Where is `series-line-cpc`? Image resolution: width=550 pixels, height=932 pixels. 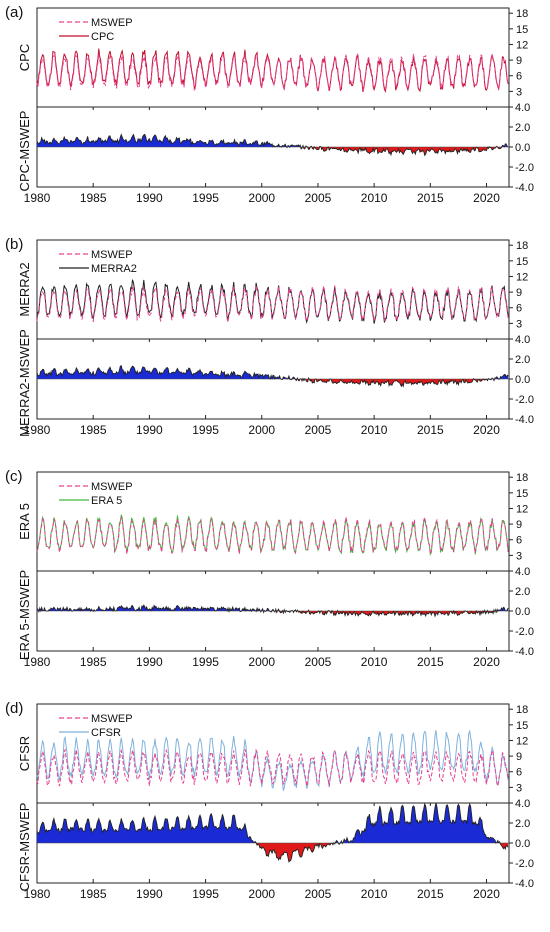
series-line-cpc is located at coordinates (272, 70).